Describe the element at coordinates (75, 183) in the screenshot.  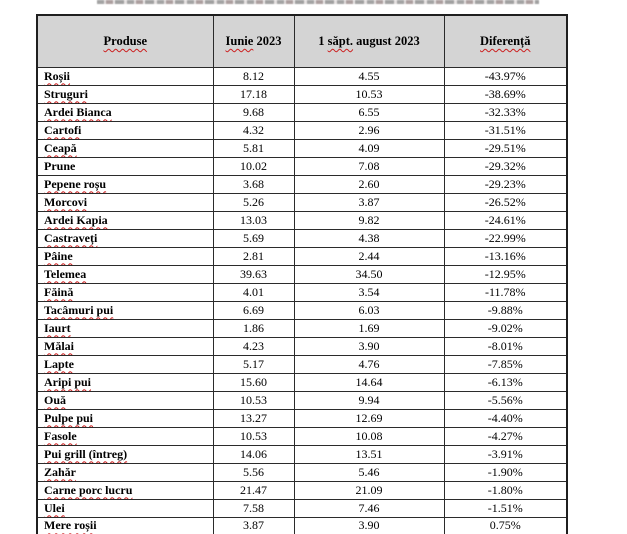
I see `product-name: Pepene roșu` at that location.